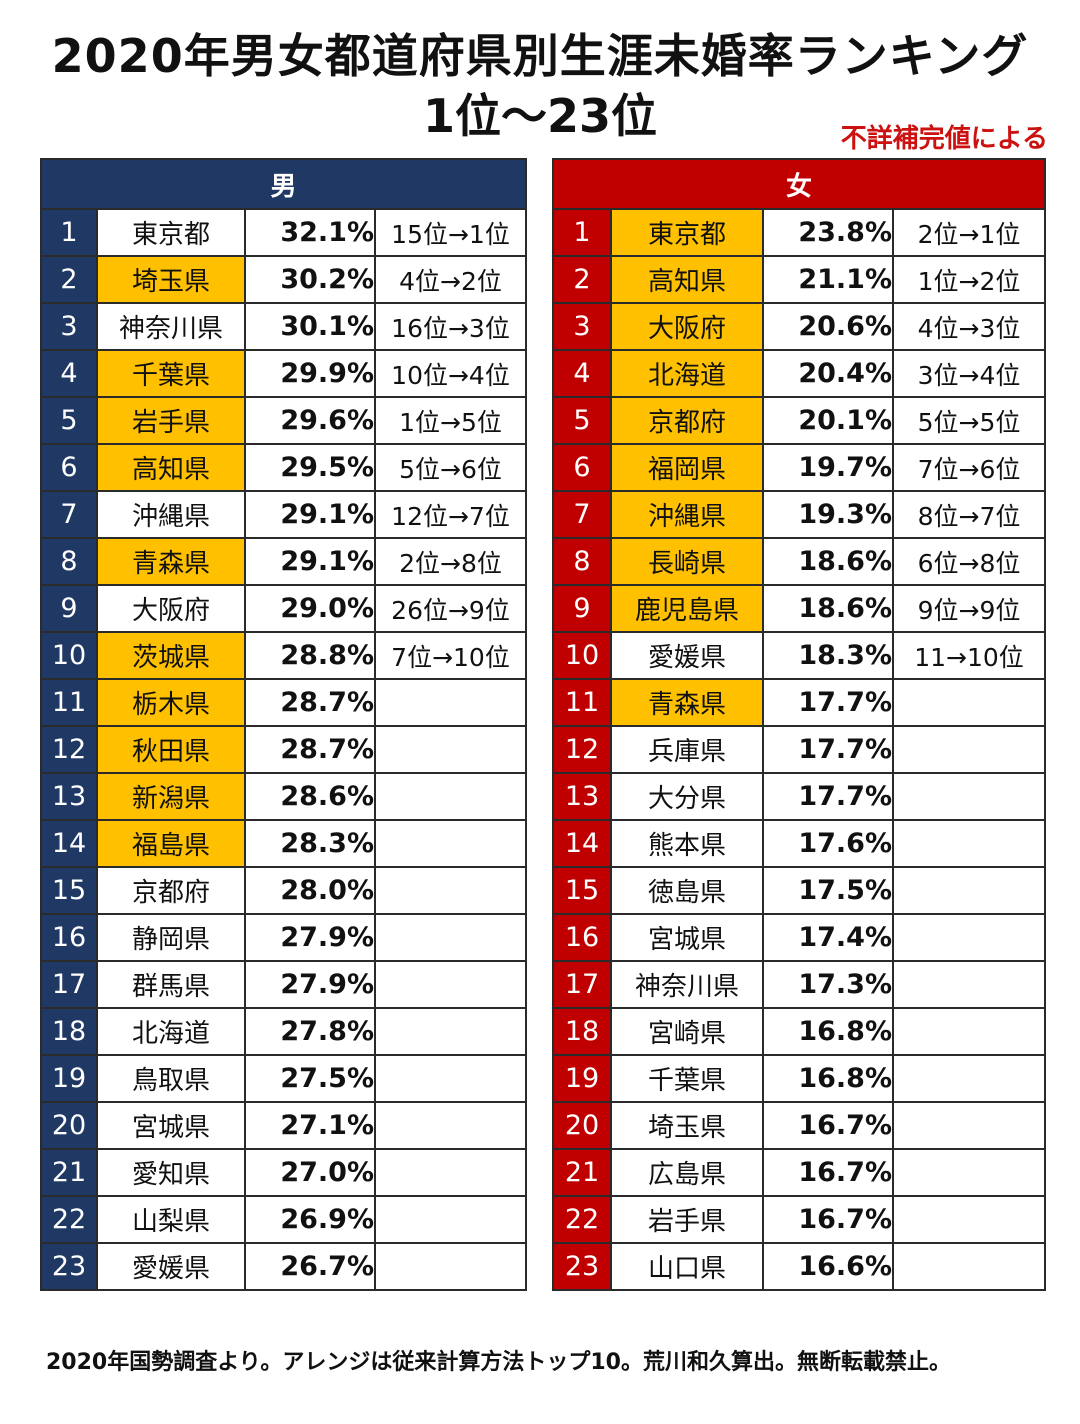  What do you see at coordinates (310, 1266) in the screenshot?
I see `male-rate-cell: 26.7%` at bounding box center [310, 1266].